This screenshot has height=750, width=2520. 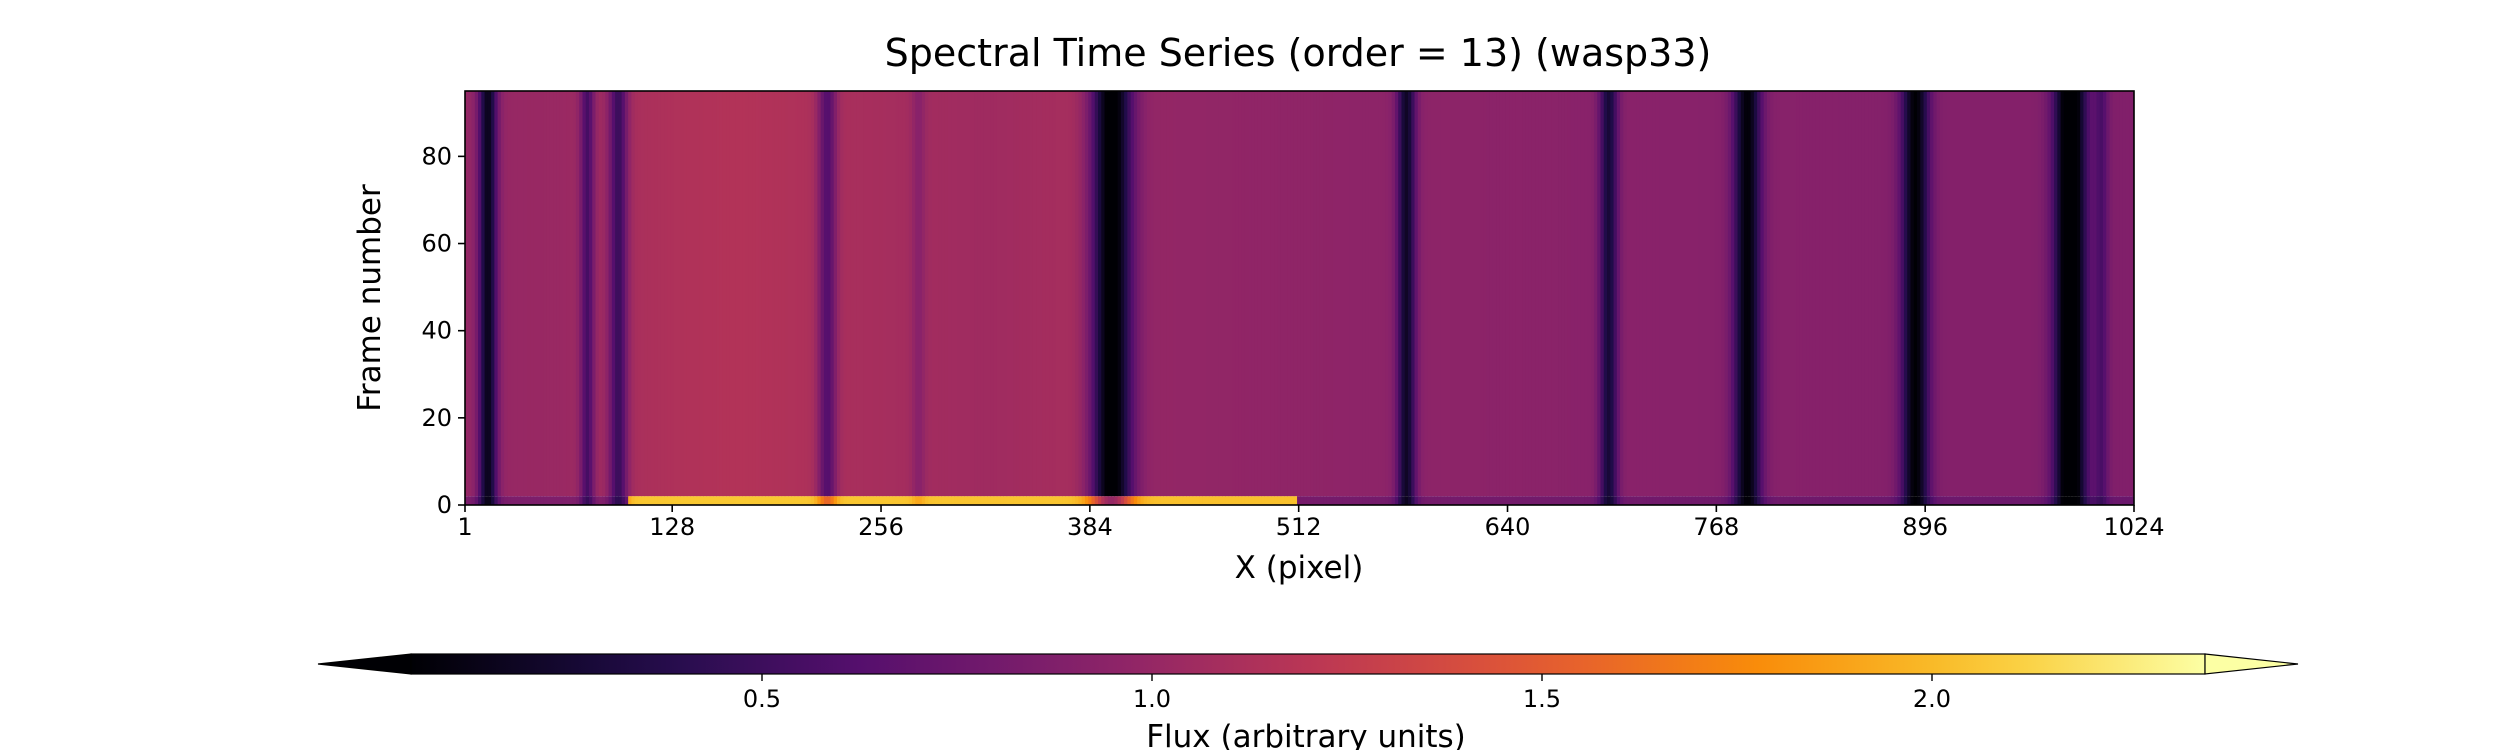 I want to click on colorbar-extend-low, so click(x=364, y=664).